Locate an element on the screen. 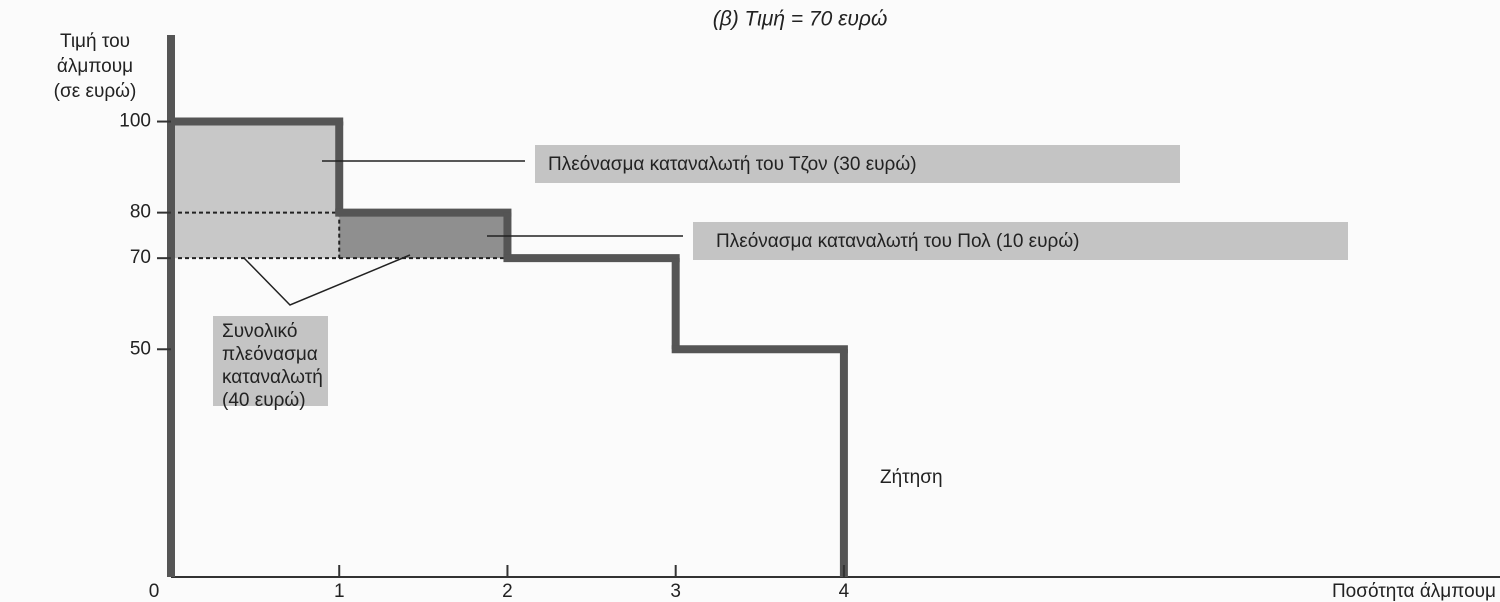 This screenshot has height=602, width=1500. x-tick-label: 1 is located at coordinates (339, 591).